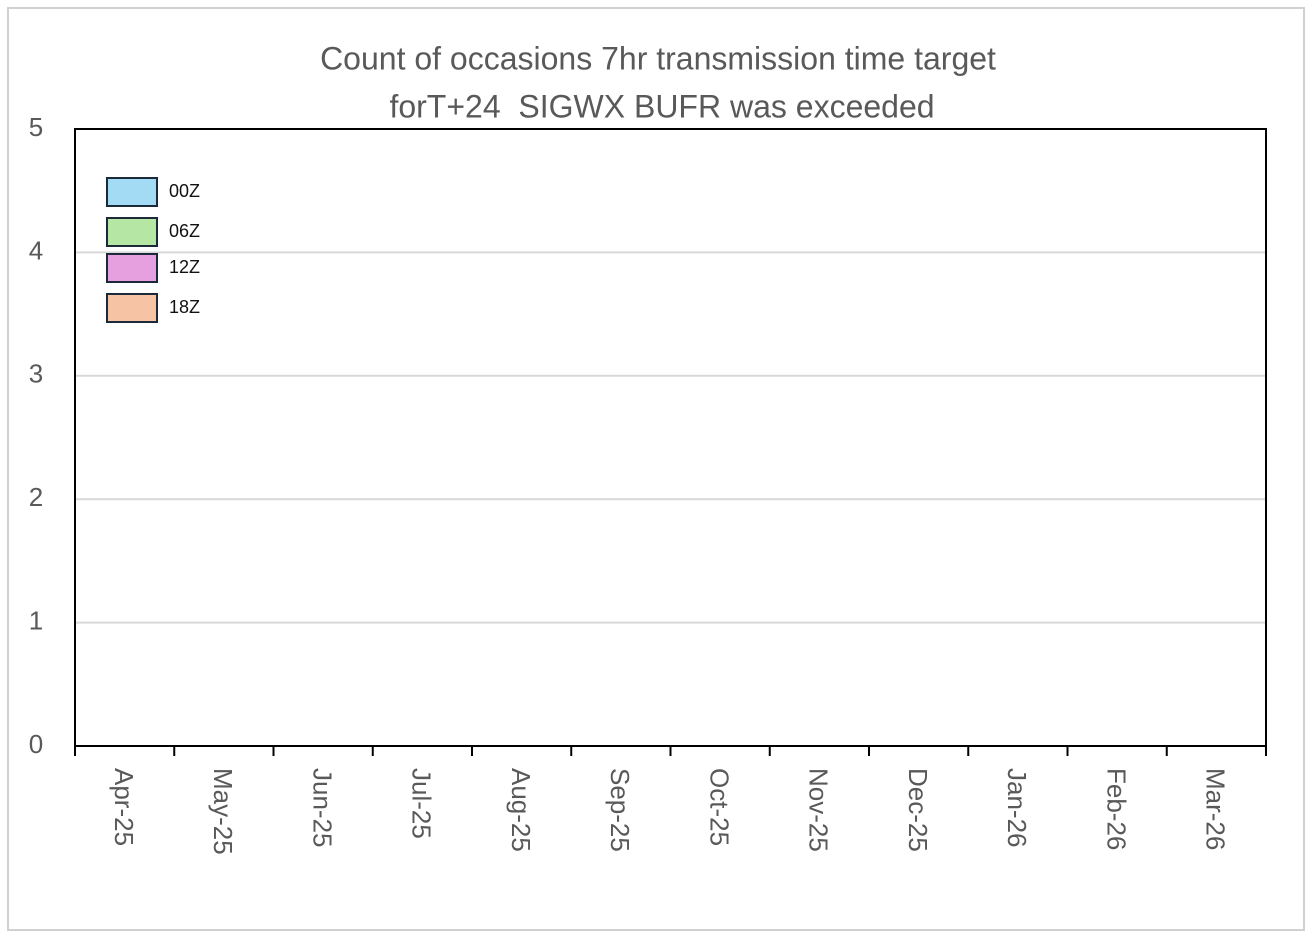 The image size is (1312, 940). What do you see at coordinates (184, 191) in the screenshot?
I see `legend-label: 00Z` at bounding box center [184, 191].